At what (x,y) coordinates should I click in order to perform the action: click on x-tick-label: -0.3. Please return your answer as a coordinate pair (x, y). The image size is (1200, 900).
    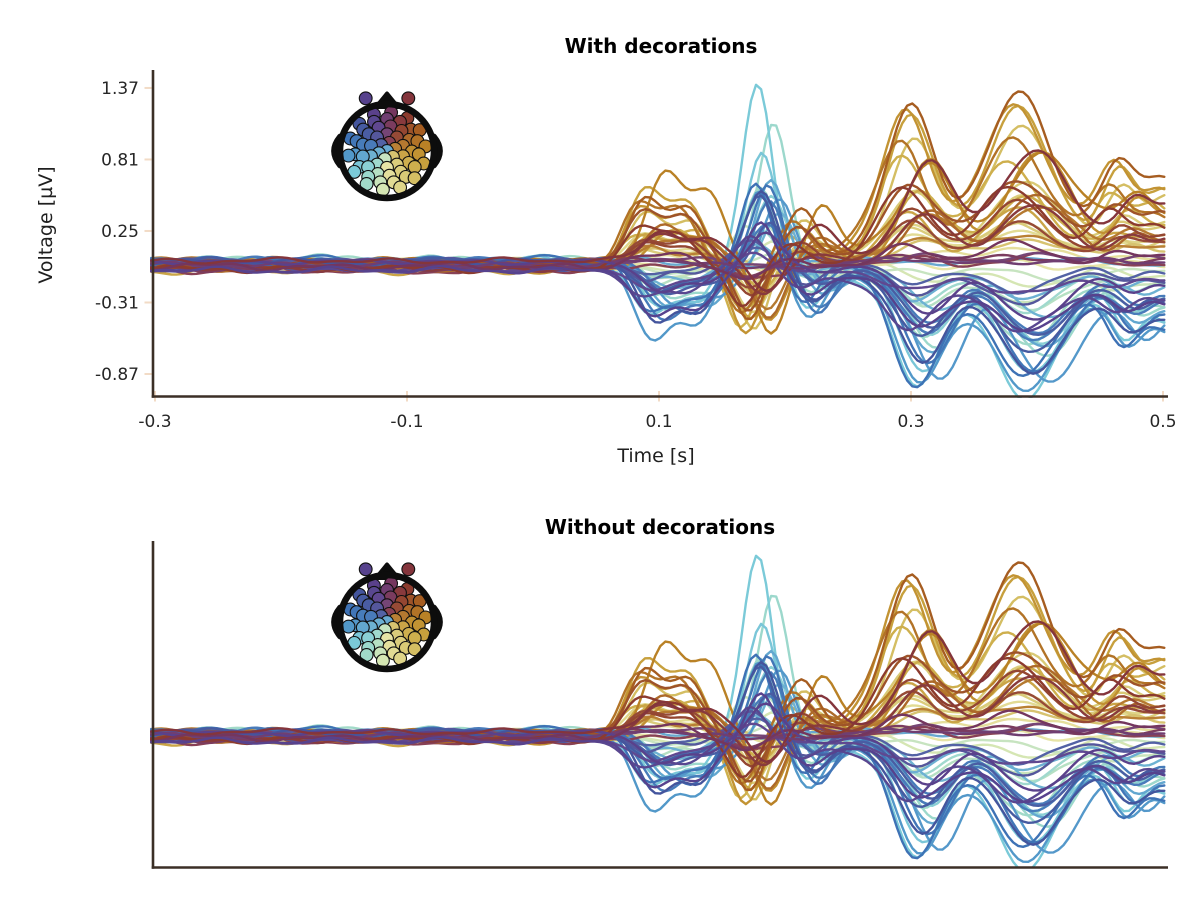
    Looking at the image, I should click on (154, 422).